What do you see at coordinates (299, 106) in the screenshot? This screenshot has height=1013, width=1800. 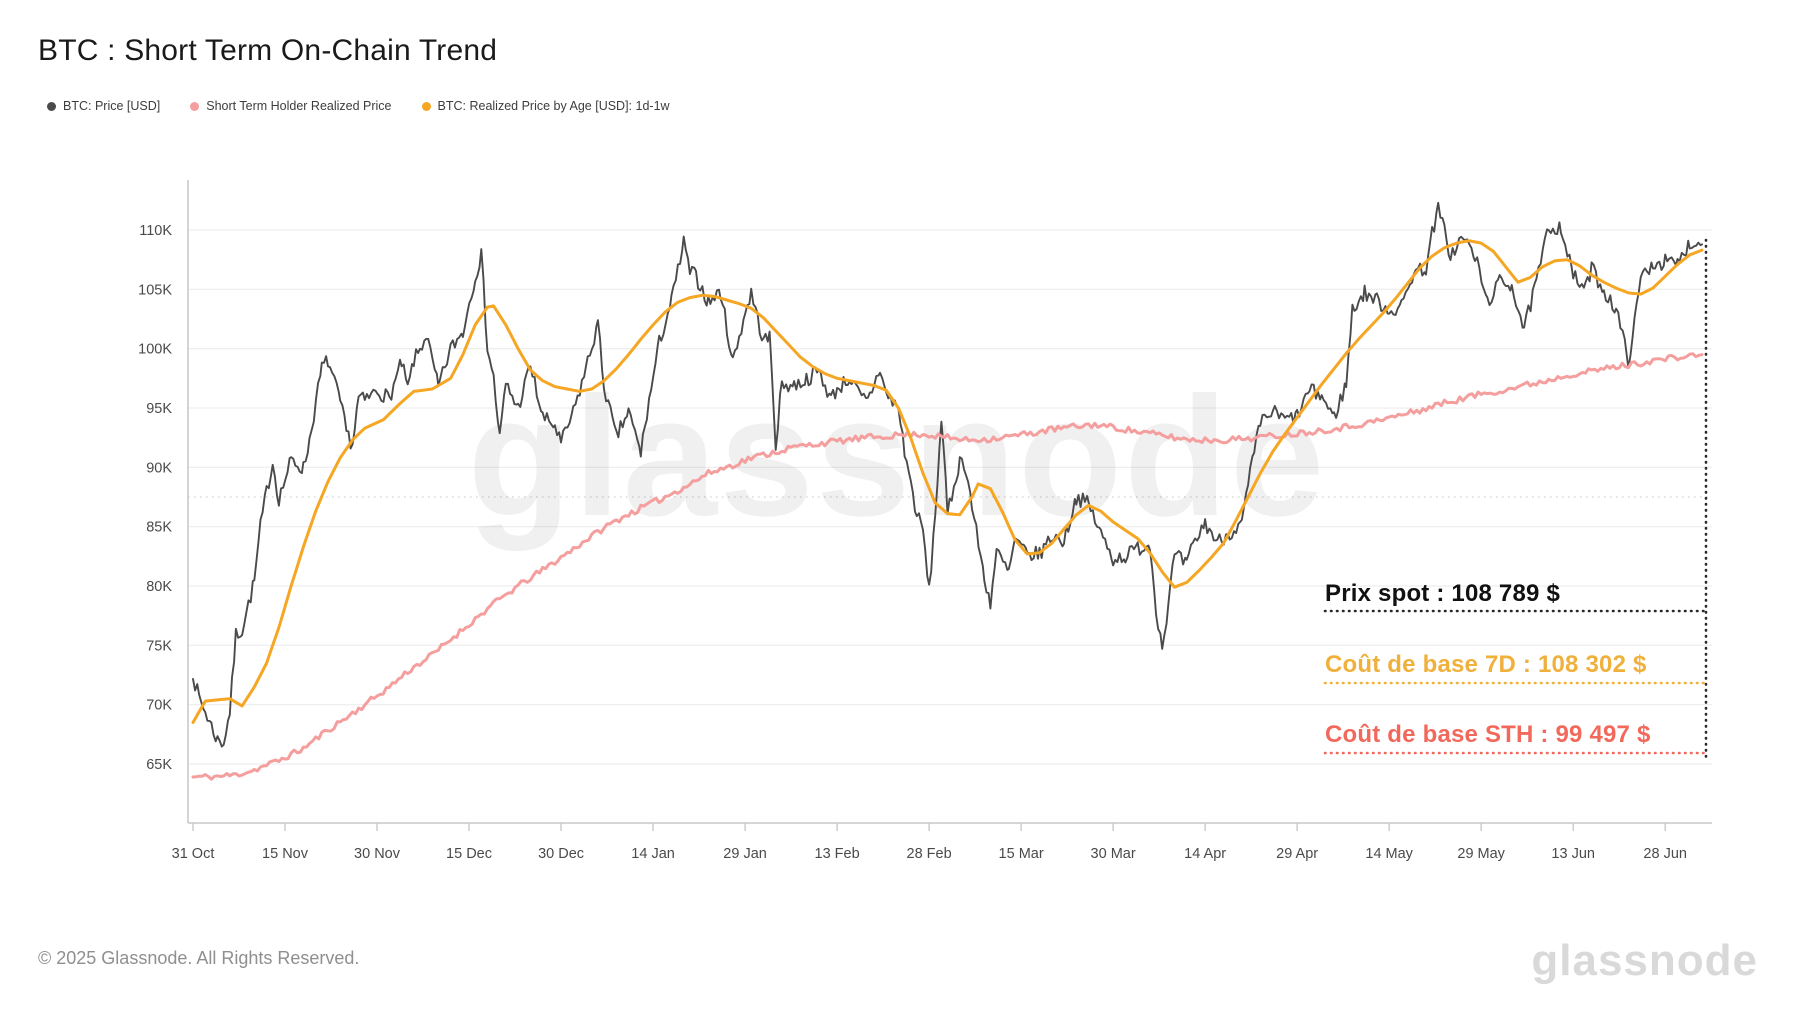 I see `legend-label: Short Term Holder Realized Price` at bounding box center [299, 106].